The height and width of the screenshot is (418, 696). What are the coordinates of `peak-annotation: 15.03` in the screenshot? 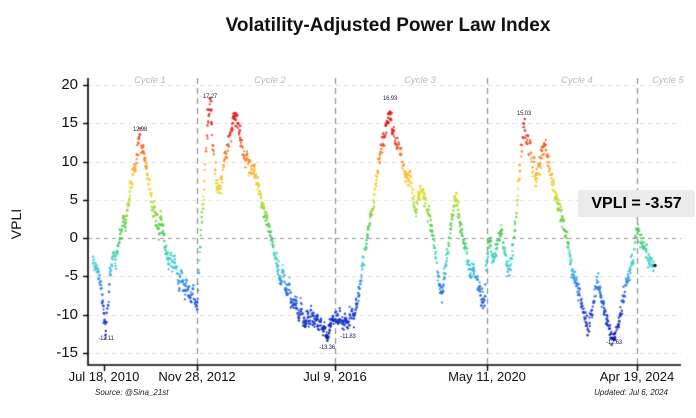 It's located at (523, 114).